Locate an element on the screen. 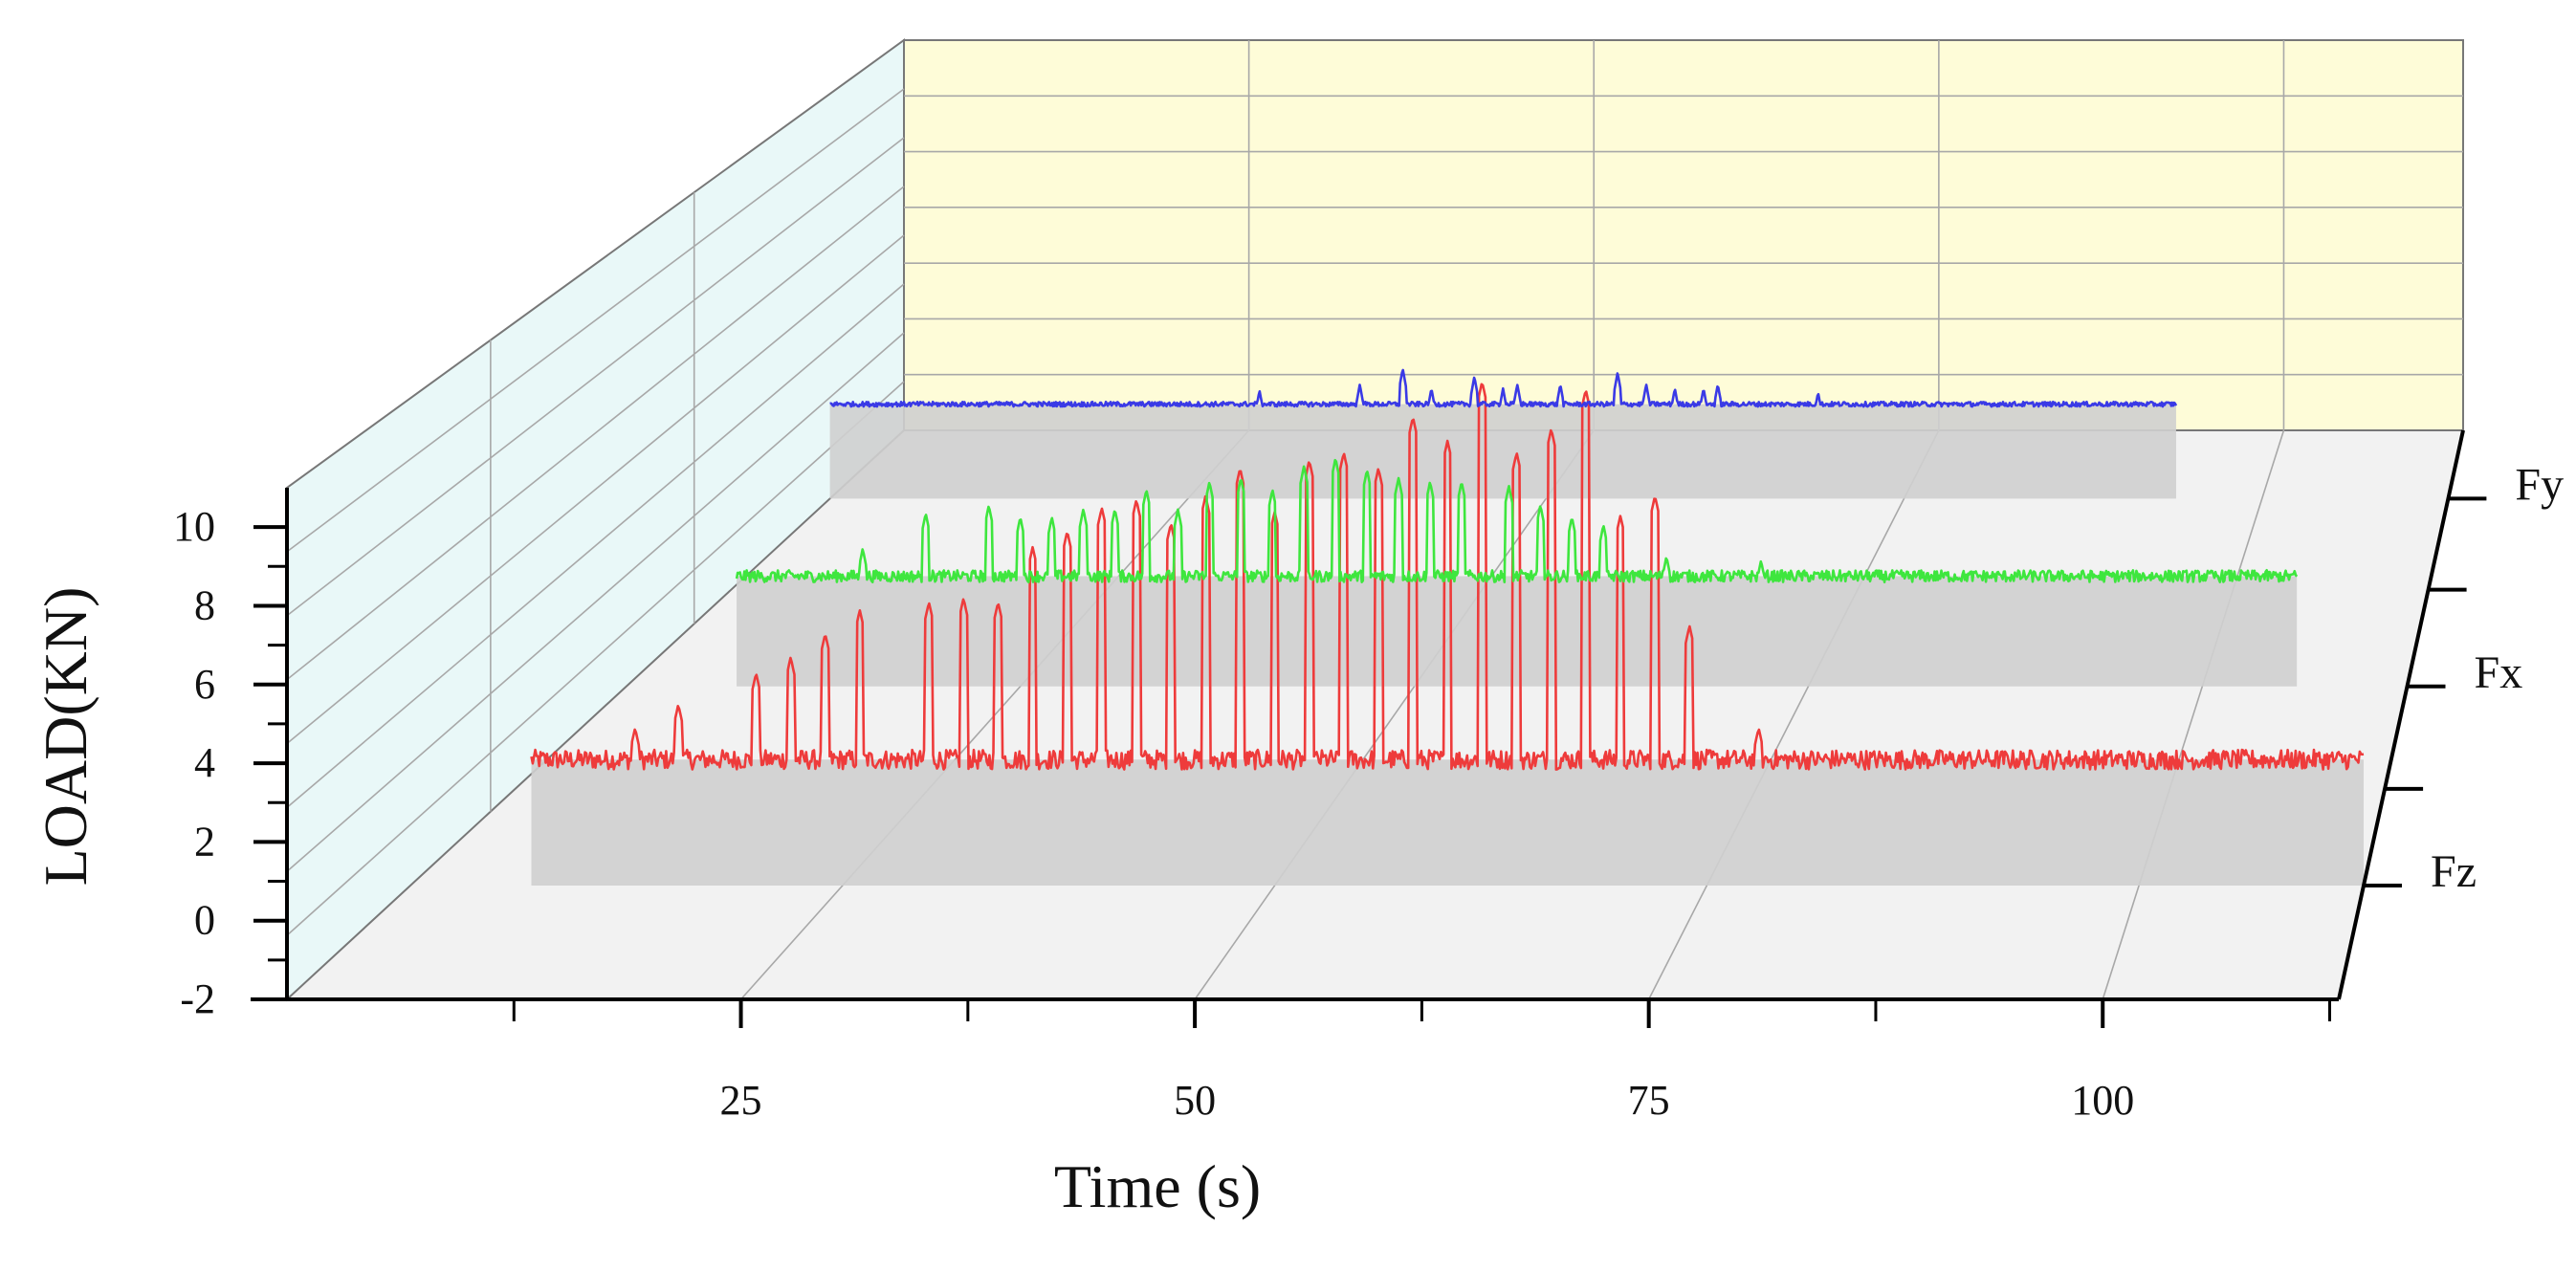 This screenshot has width=2576, height=1270. series-label-fy: Fy is located at coordinates (2539, 485).